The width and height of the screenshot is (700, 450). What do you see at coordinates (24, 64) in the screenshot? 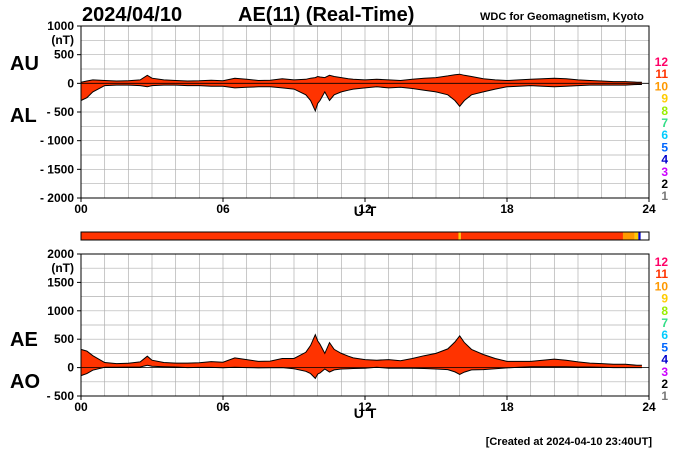
I see `index-label-upper: AU` at bounding box center [24, 64].